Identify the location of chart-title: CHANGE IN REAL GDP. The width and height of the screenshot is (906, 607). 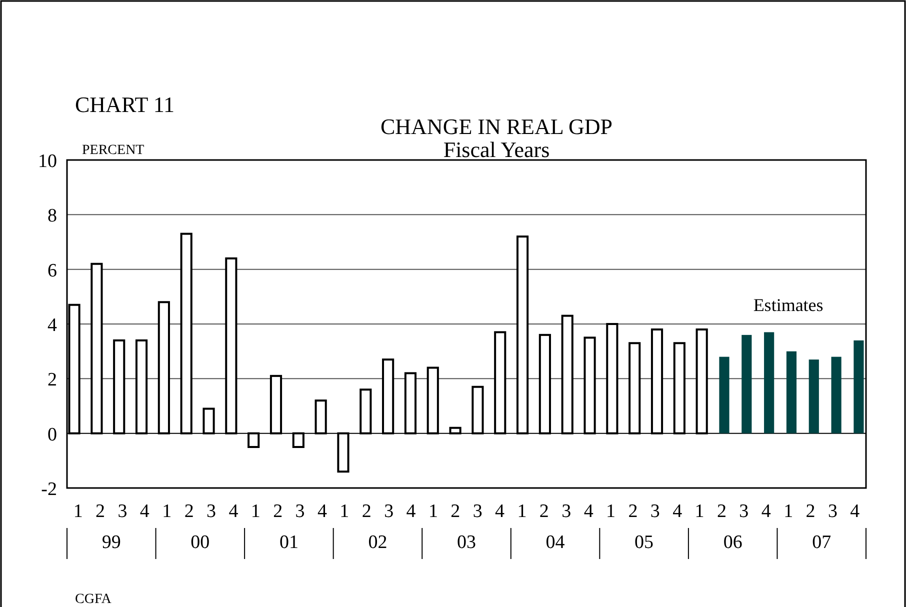
(496, 126).